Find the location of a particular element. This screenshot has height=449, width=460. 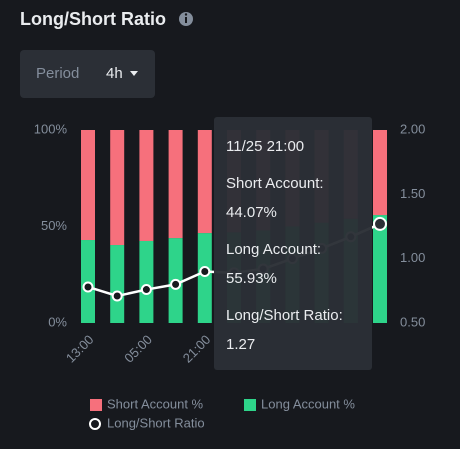

period-label: Period is located at coordinates (57, 73).